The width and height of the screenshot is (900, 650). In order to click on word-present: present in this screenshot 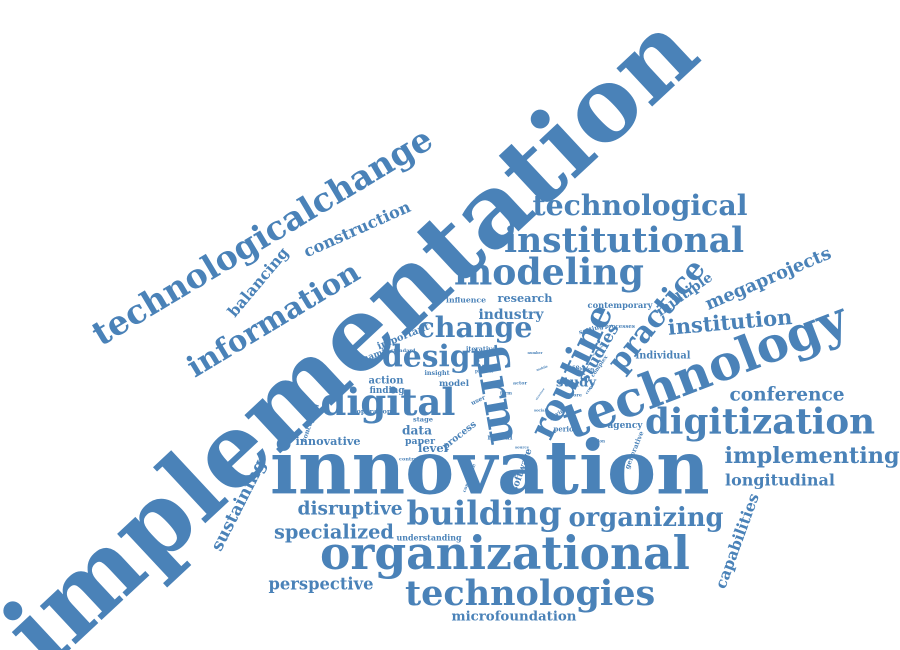, I will do `click(484, 371)`.